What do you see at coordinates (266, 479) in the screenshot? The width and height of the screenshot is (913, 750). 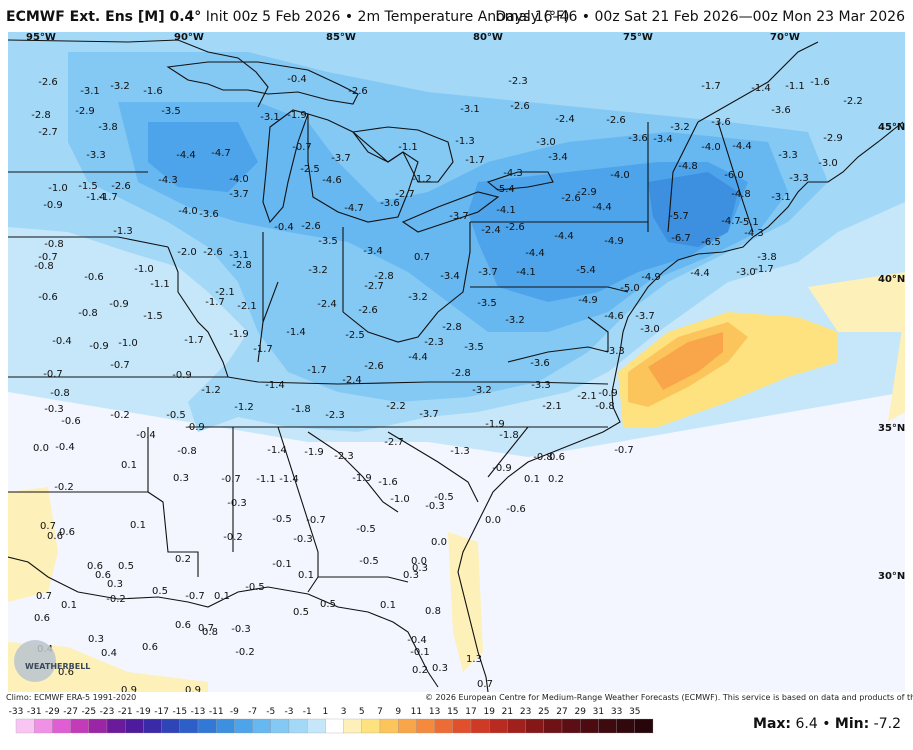 I see `anomaly-value: -1.1` at bounding box center [266, 479].